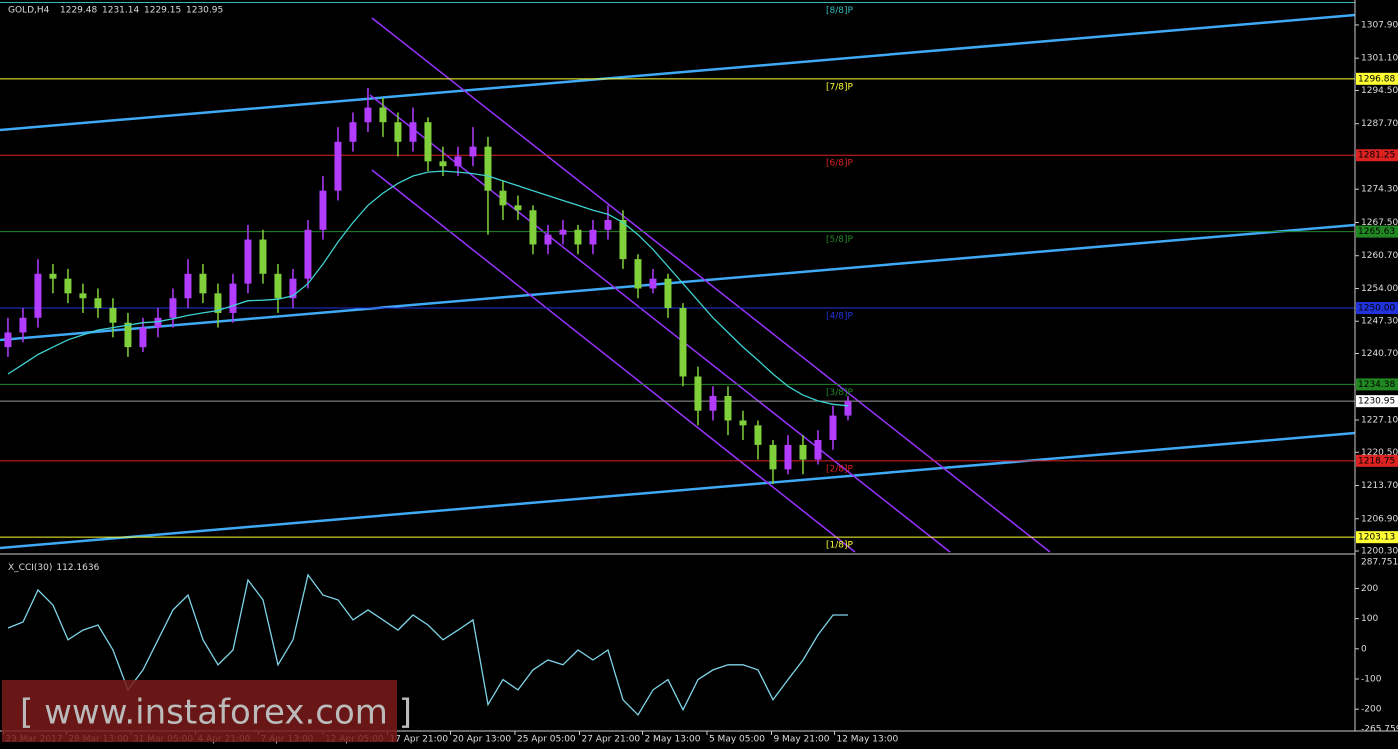 The image size is (1398, 749). I want to click on header-value: 1229.15, so click(162, 11).